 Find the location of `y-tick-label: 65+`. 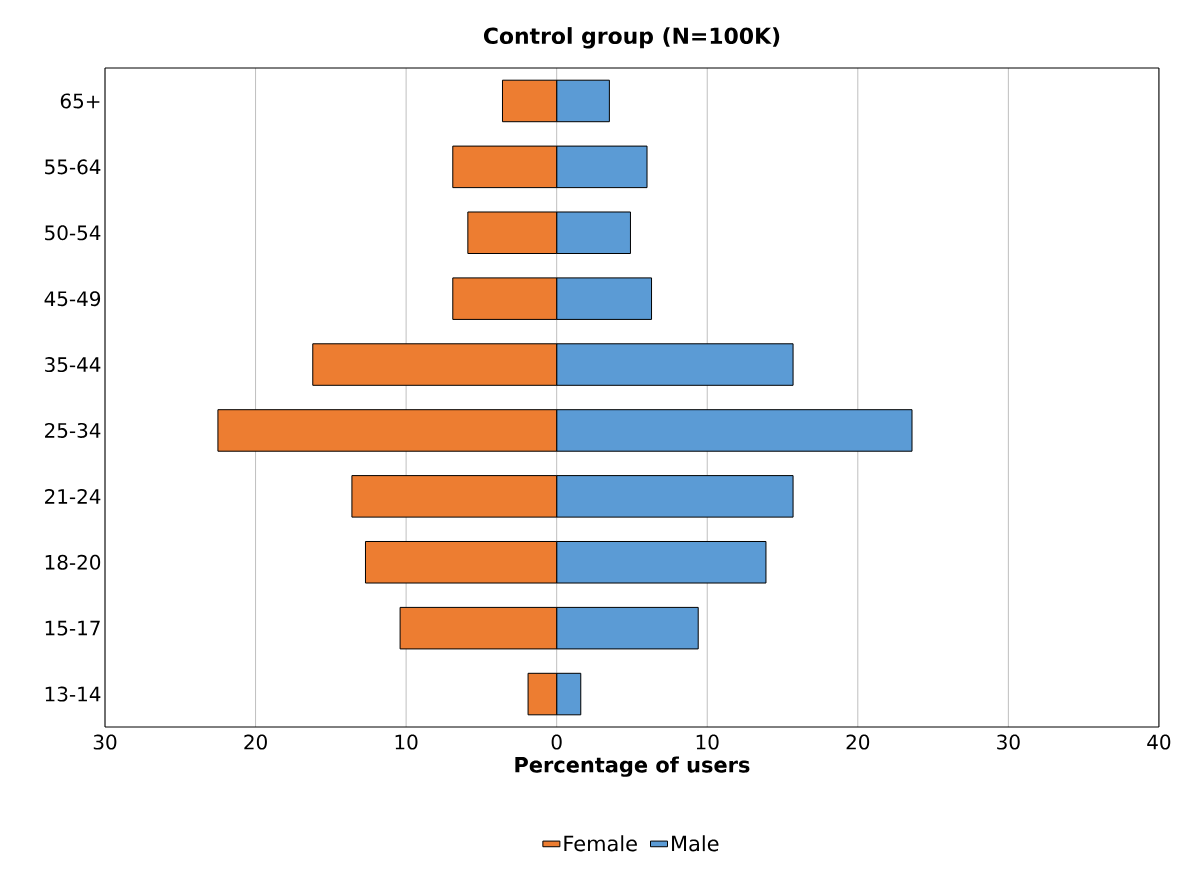

y-tick-label: 65+ is located at coordinates (80, 101).